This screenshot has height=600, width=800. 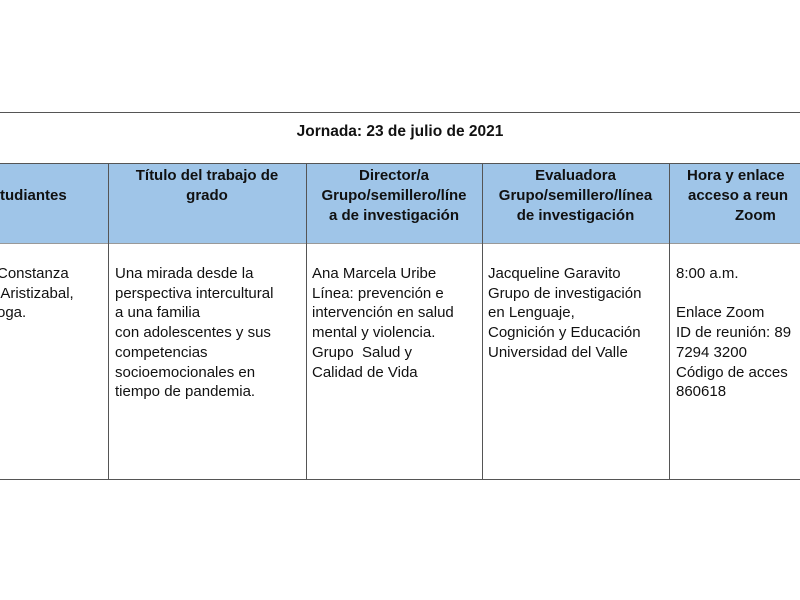 I want to click on cell-line: Grupo de investigación, so click(x=565, y=293).